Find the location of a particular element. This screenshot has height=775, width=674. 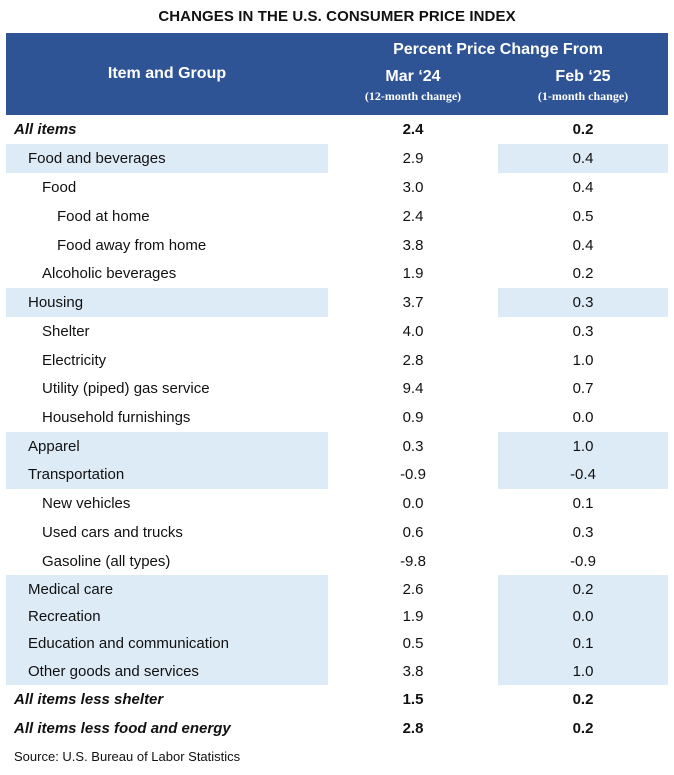

item-and-group-header: Item and Group is located at coordinates (167, 73).